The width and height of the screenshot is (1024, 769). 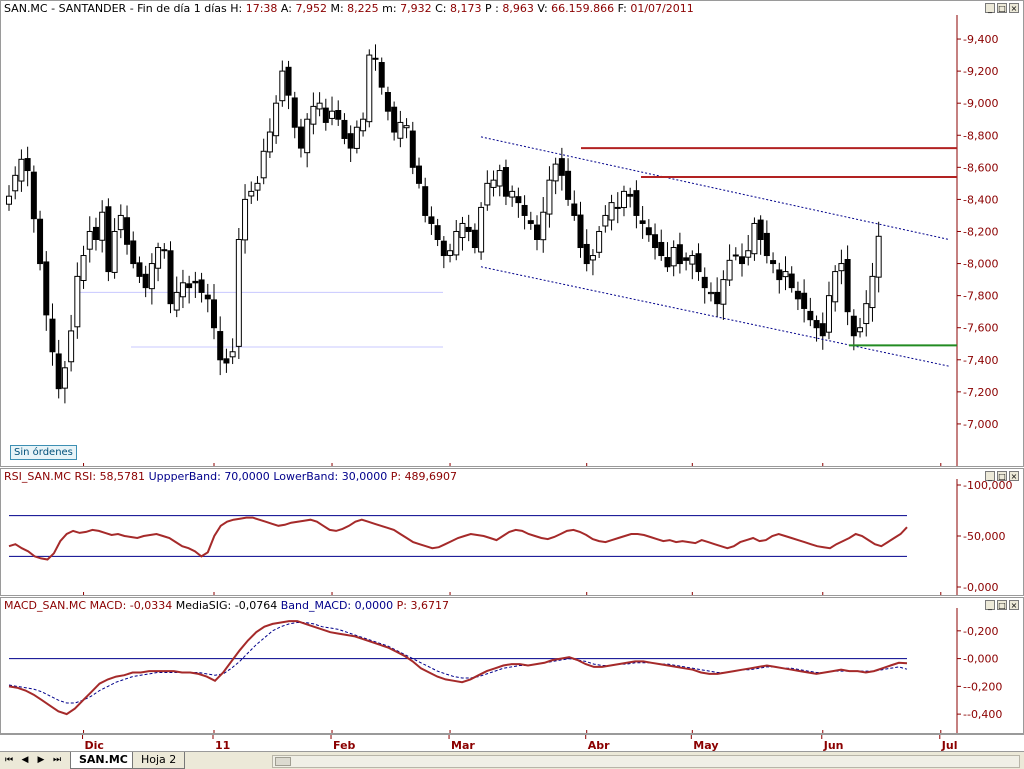 I want to click on rsi-y-tick-label: -100,000, so click(x=987, y=485).